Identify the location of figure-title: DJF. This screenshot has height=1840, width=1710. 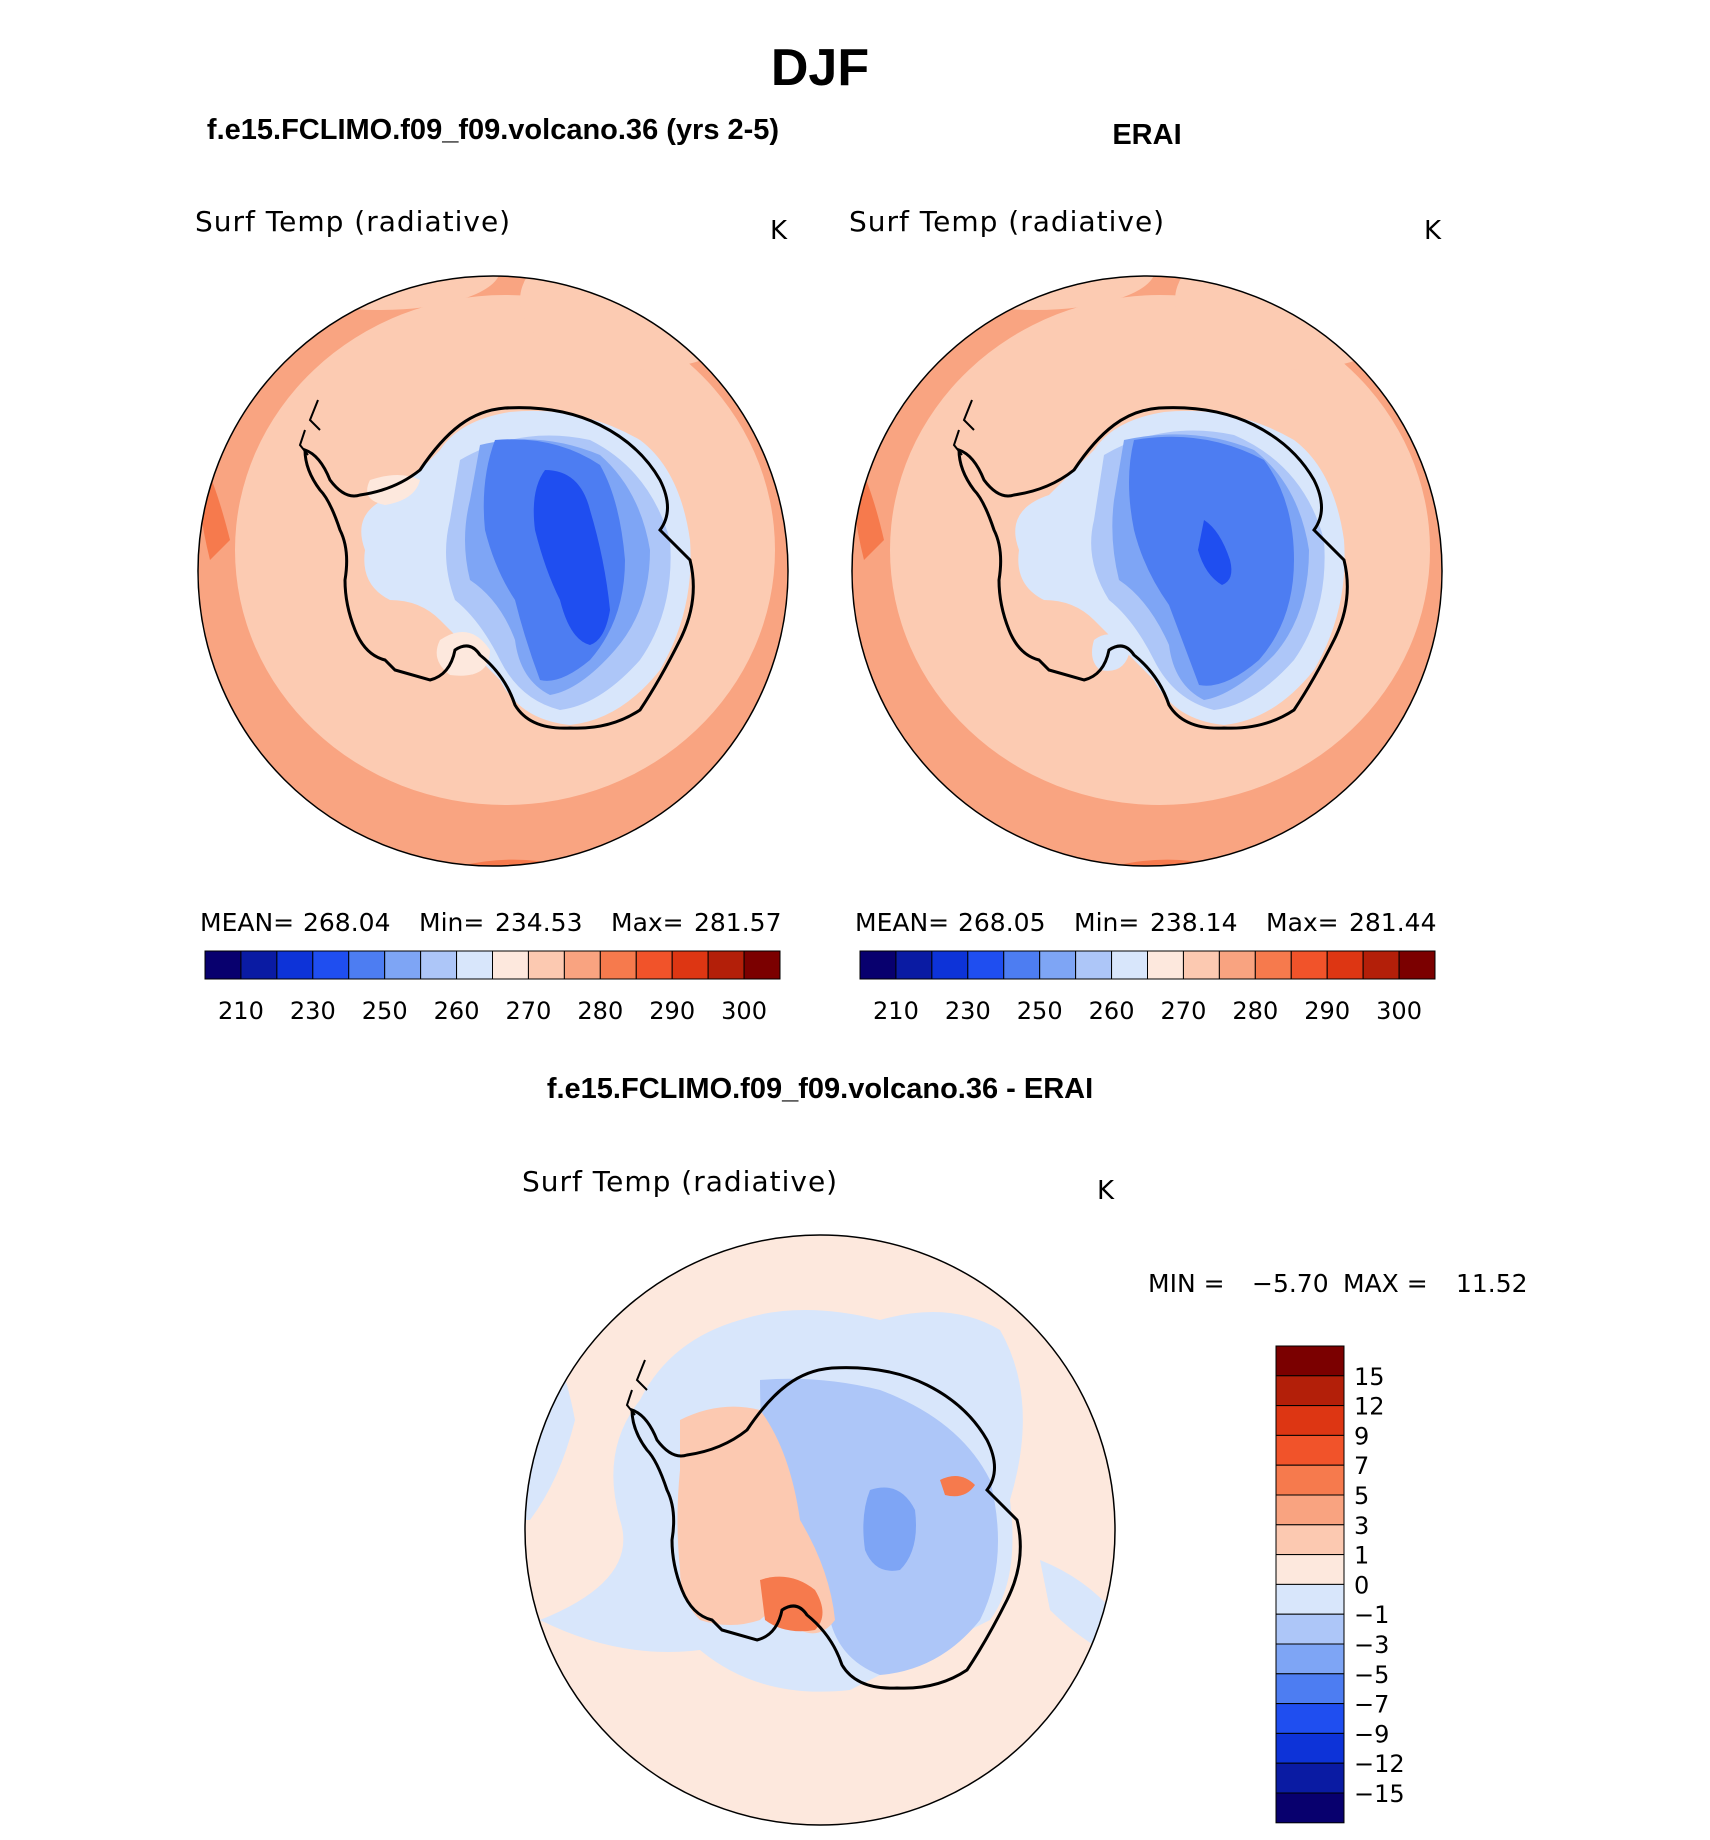
(820, 68).